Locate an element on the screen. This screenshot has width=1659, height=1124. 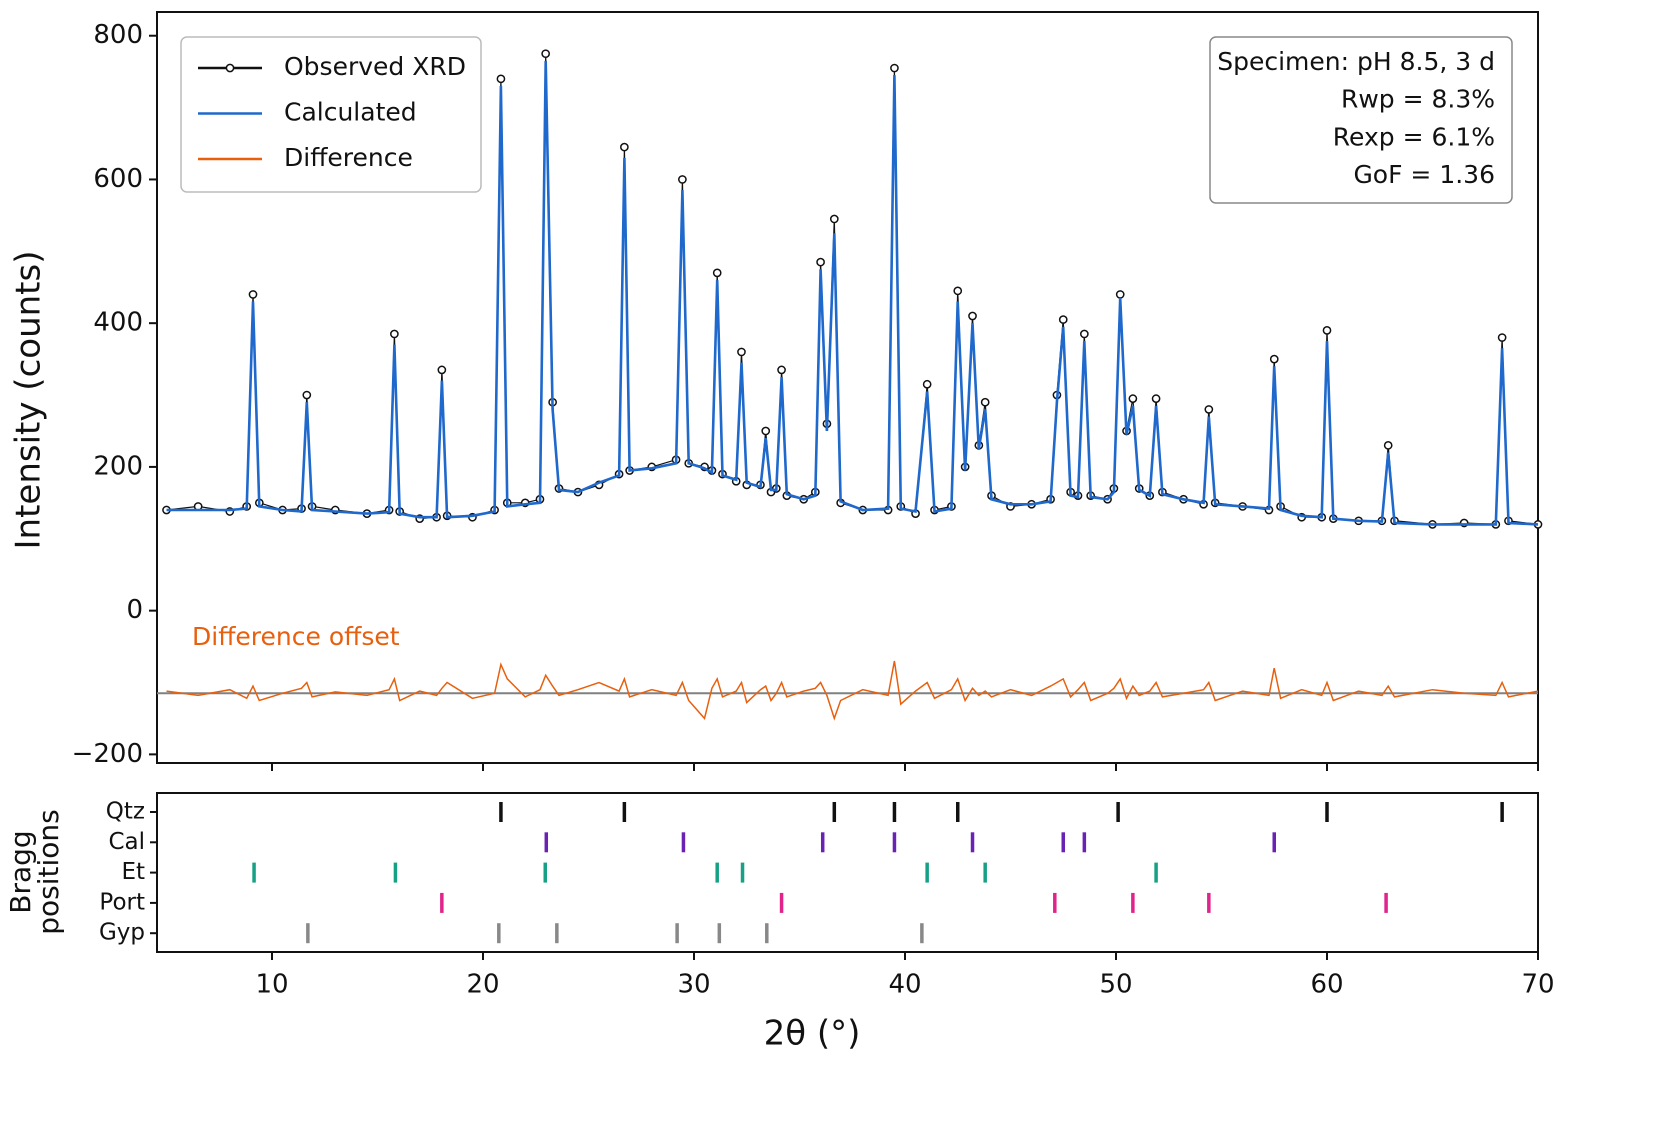
x-tick-label: 60 is located at coordinates (1326, 985).